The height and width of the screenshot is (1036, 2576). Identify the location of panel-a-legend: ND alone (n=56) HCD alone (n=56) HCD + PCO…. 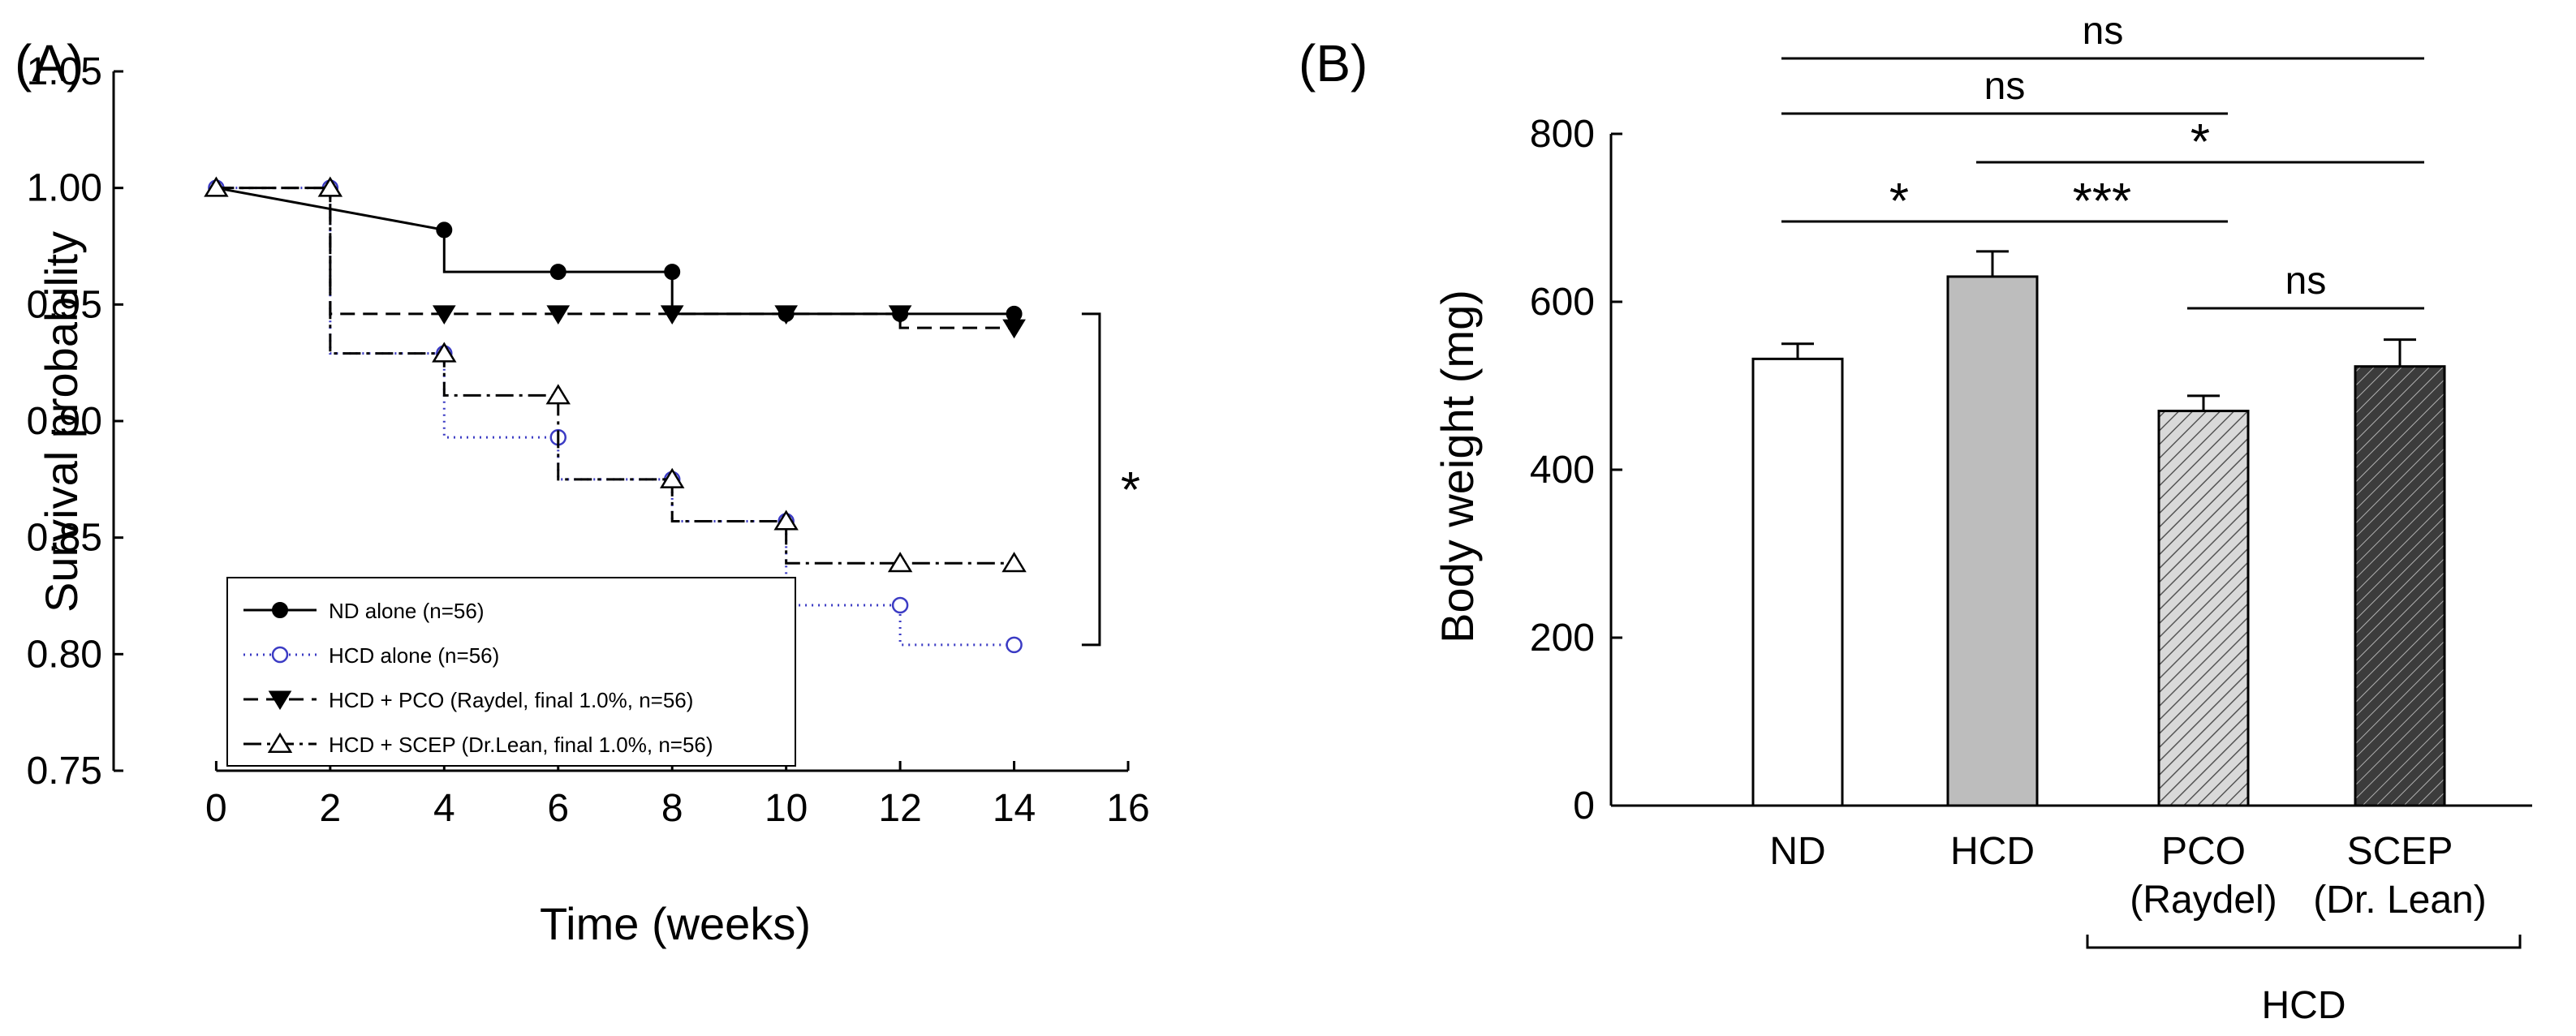
(511, 672).